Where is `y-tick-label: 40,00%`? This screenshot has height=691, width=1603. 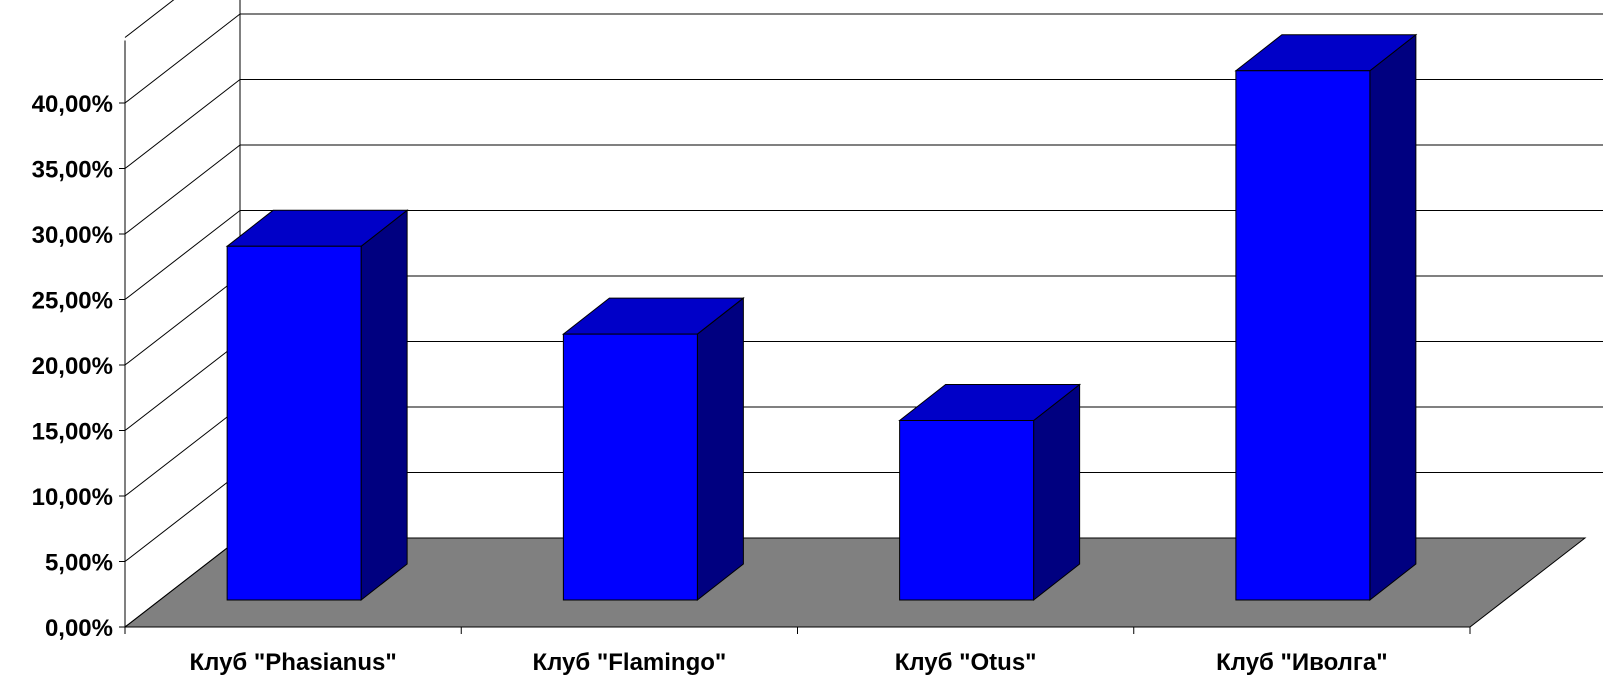 y-tick-label: 40,00% is located at coordinates (72, 104).